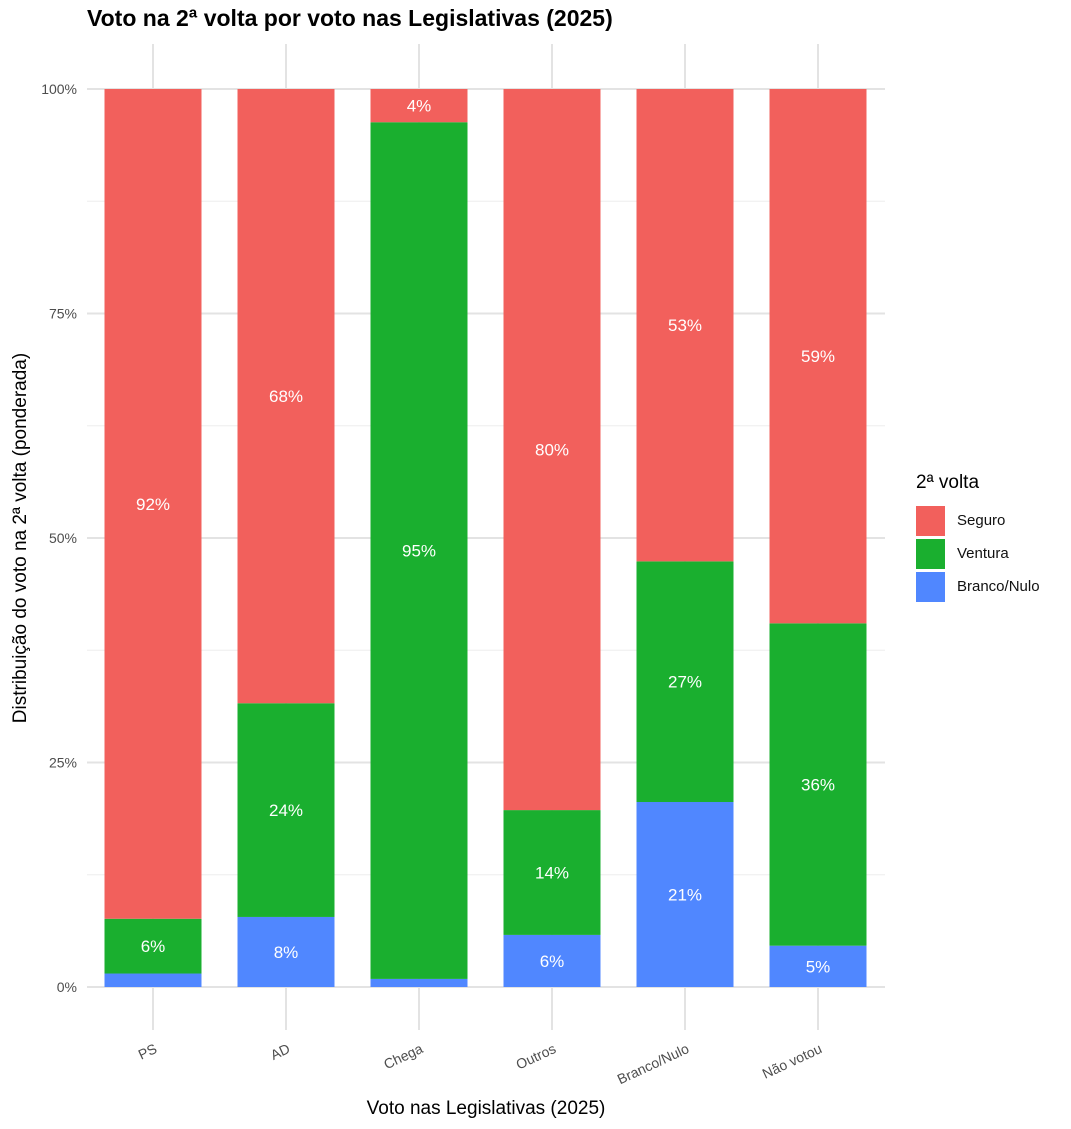 The image size is (1071, 1129). I want to click on bar-branco-nulo-n-o-votou, so click(818, 966).